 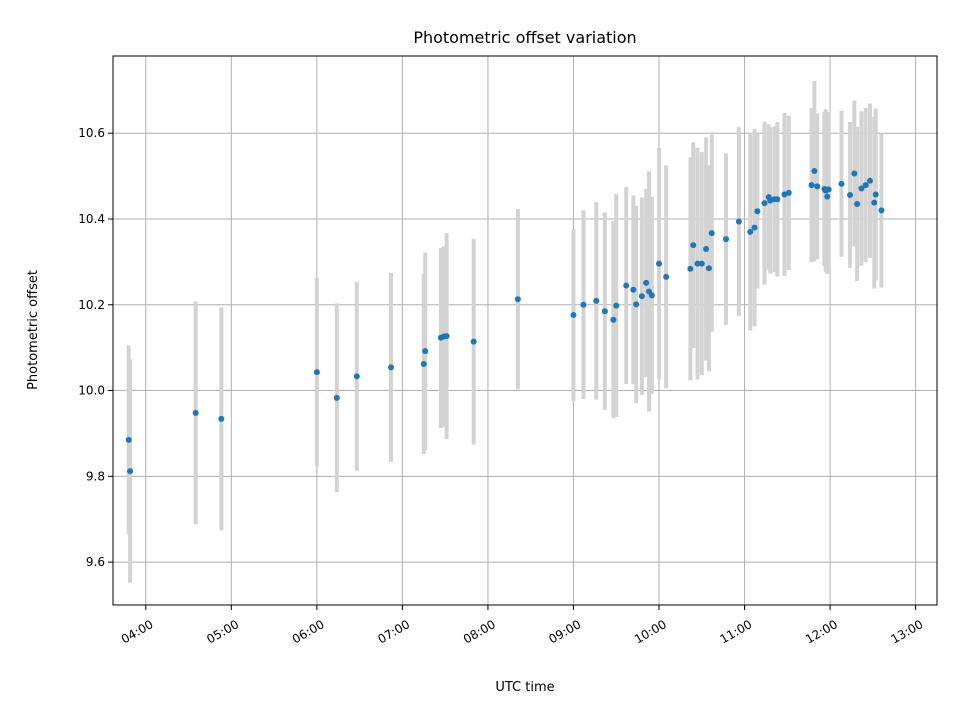 What do you see at coordinates (91, 219) in the screenshot?
I see `y-tick-label: 10.4` at bounding box center [91, 219].